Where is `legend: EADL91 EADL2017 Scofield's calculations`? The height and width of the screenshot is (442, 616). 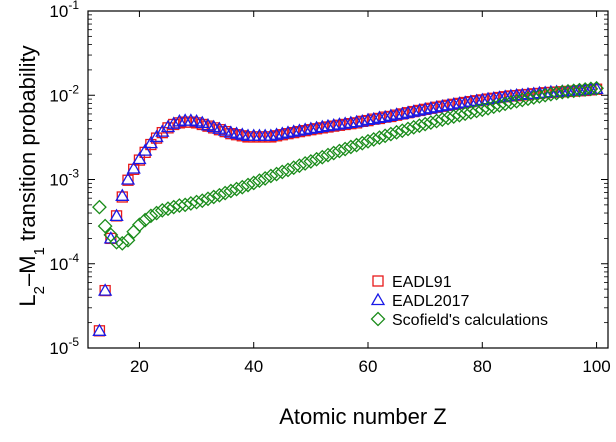
legend: EADL91 EADL2017 Scofield's calculations is located at coordinates (459, 301).